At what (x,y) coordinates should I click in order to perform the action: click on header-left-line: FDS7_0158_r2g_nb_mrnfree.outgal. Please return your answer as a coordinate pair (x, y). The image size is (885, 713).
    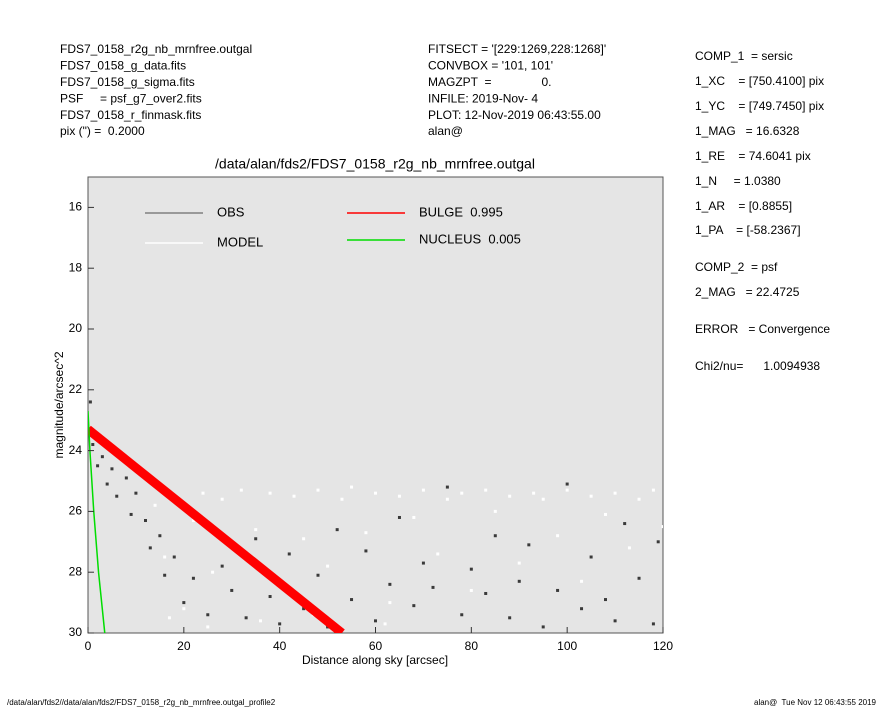
    Looking at the image, I should click on (156, 49).